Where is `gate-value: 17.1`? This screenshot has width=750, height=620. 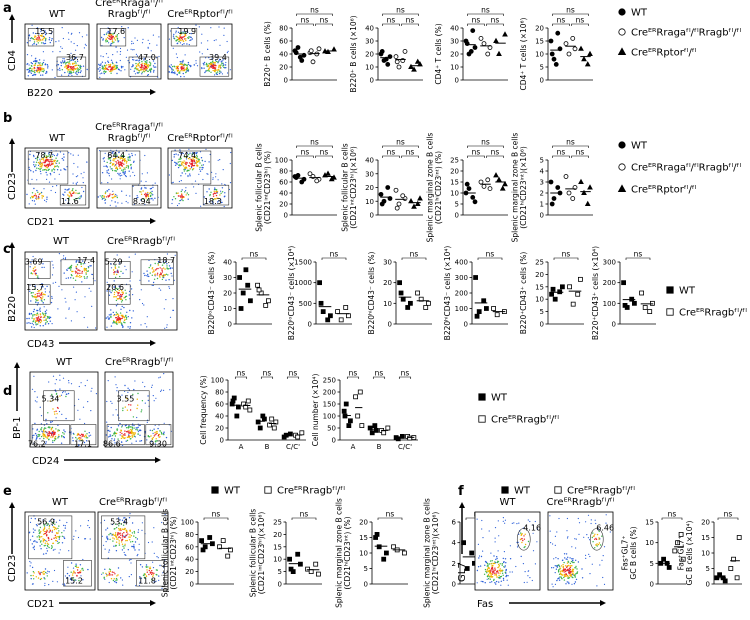
gate-value: 17.1 is located at coordinates (83, 443).